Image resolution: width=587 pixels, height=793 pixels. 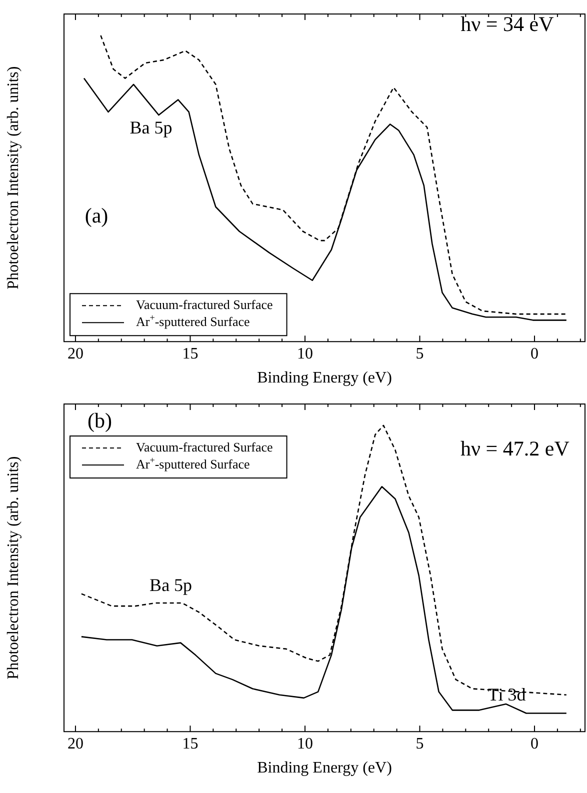 I want to click on annotation: (a), so click(x=96, y=216).